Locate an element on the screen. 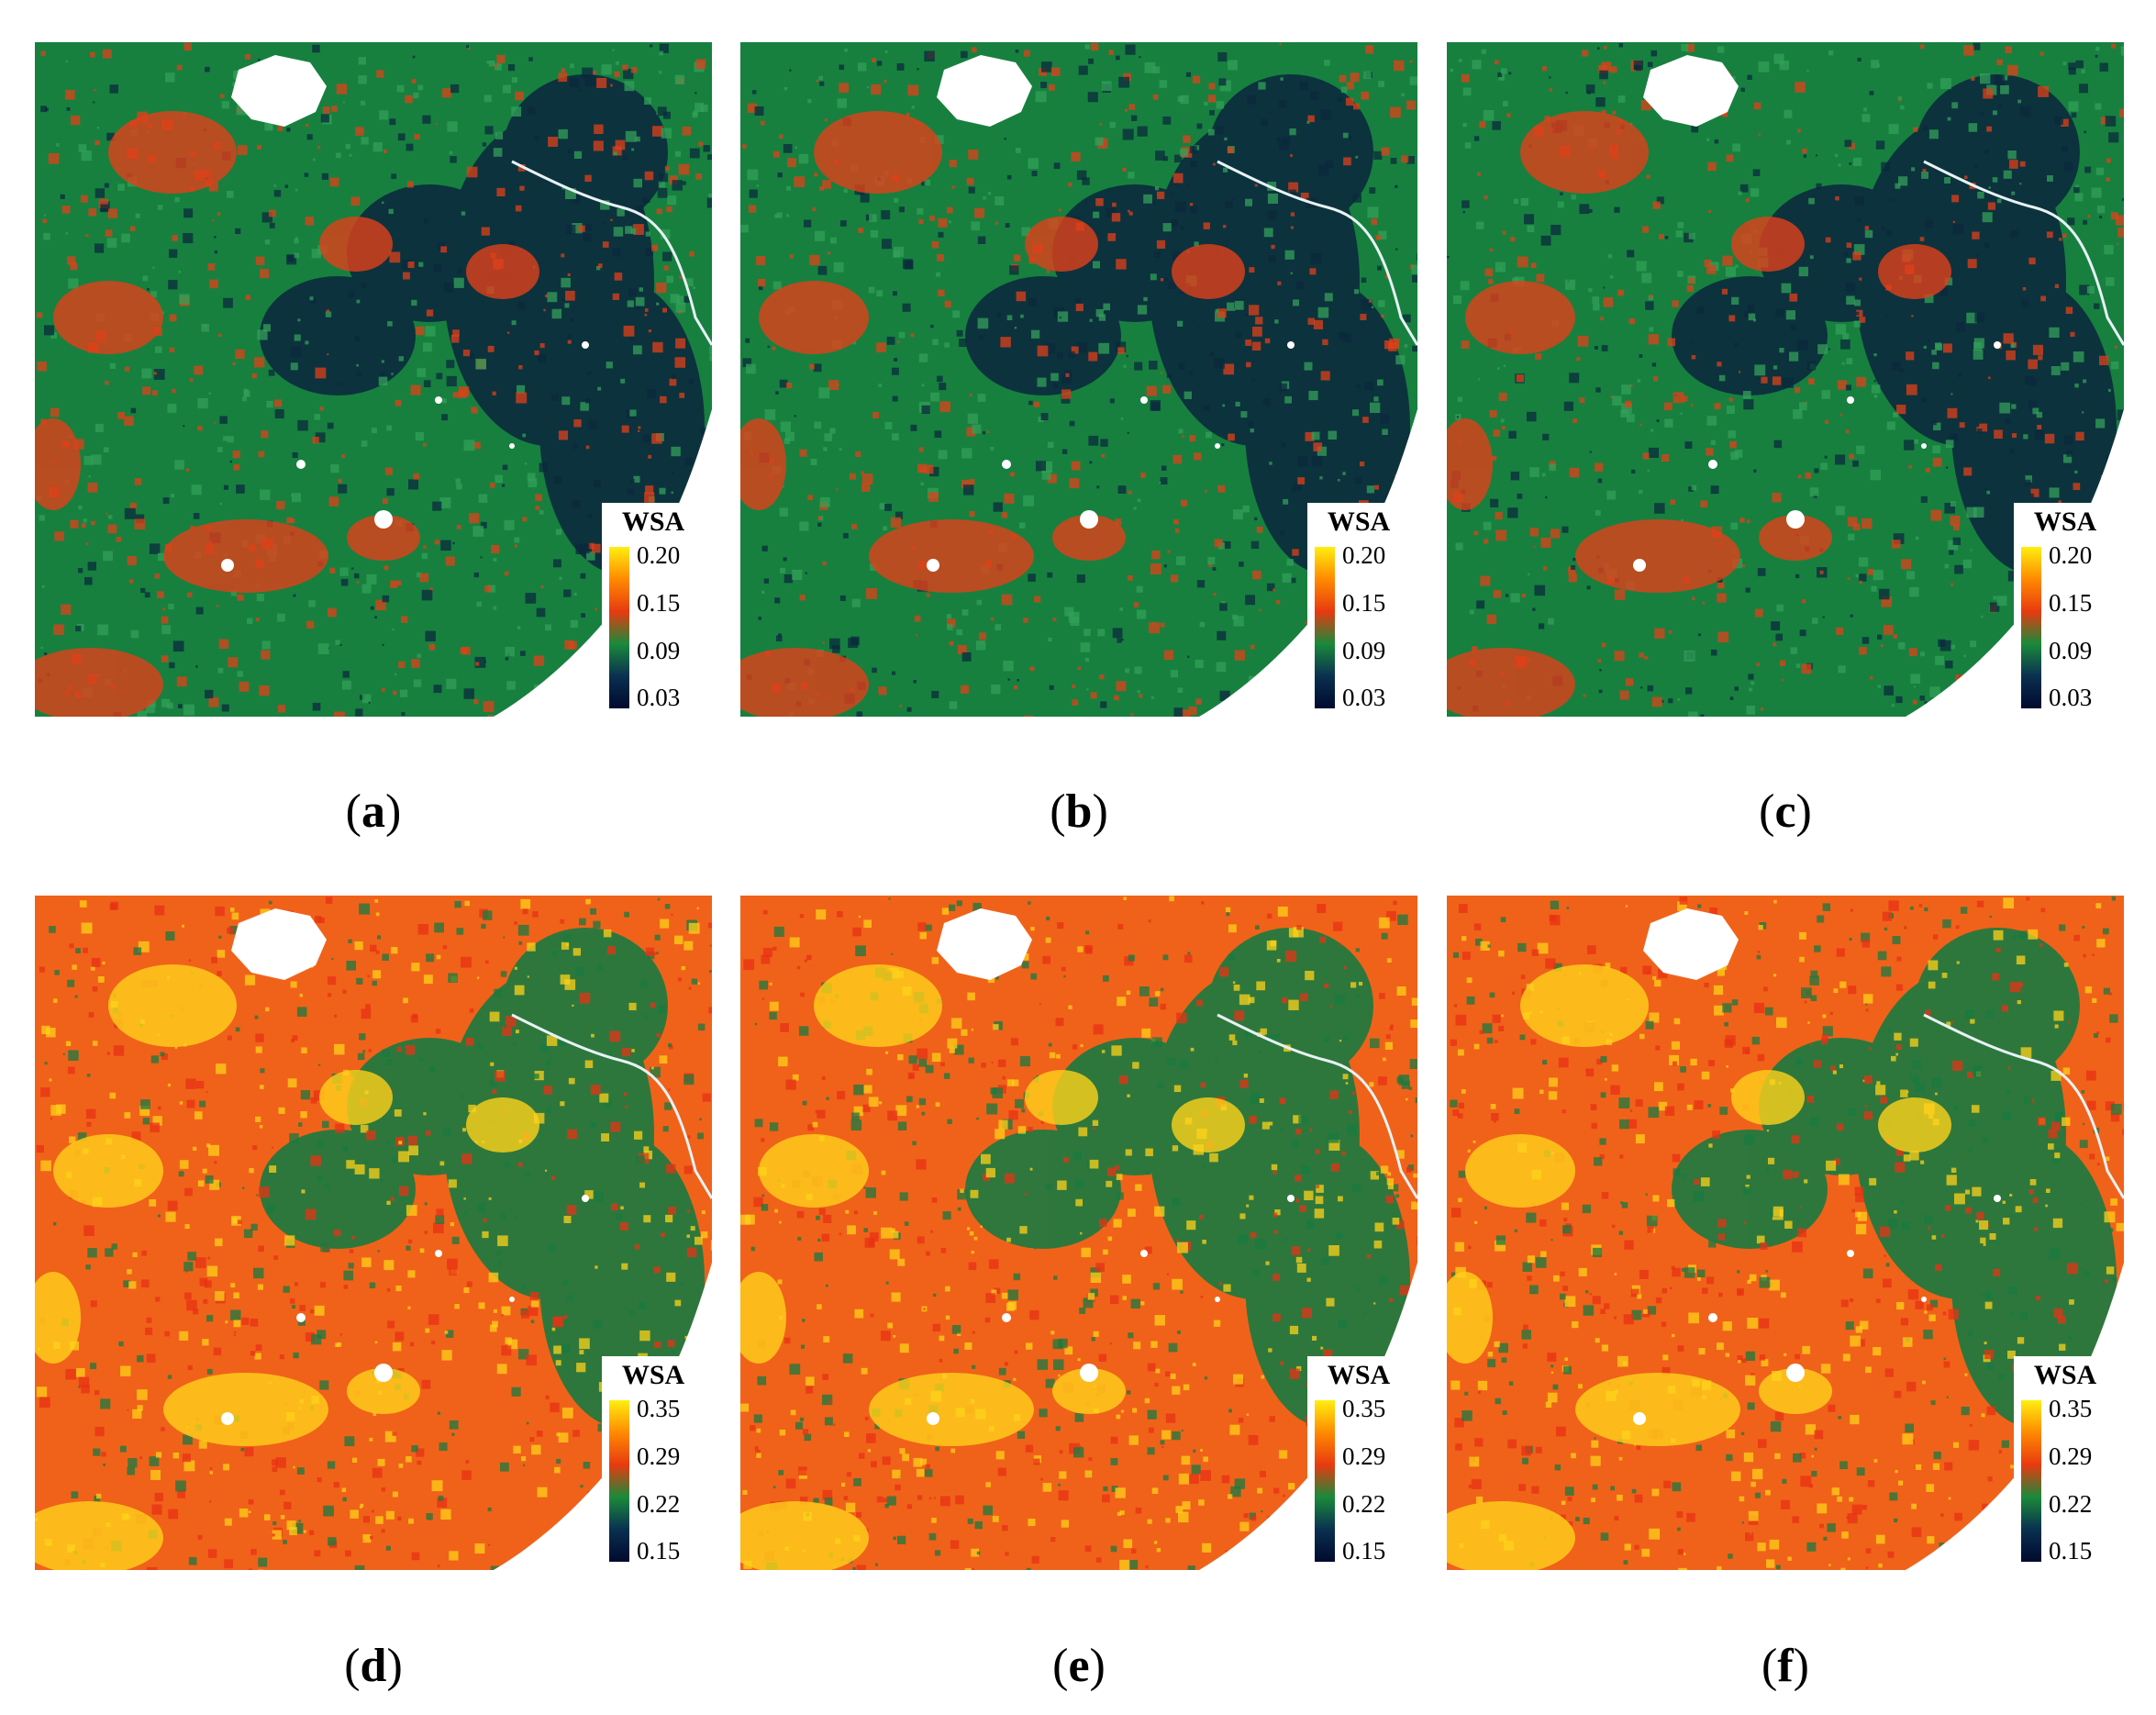 The image size is (2156, 1715). legend-tick-b-2: 0.09 is located at coordinates (1364, 650).